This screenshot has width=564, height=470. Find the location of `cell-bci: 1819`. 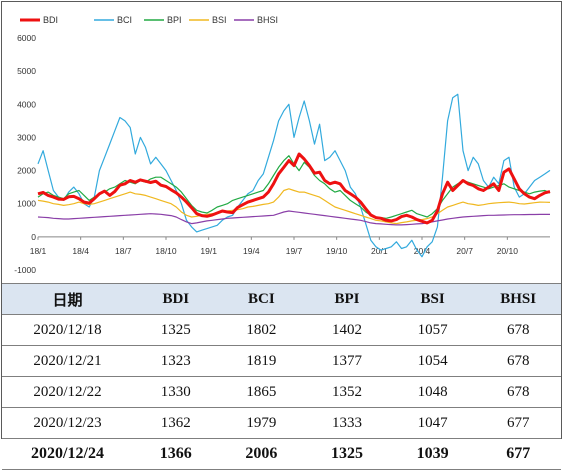

cell-bci: 1819 is located at coordinates (261, 361).